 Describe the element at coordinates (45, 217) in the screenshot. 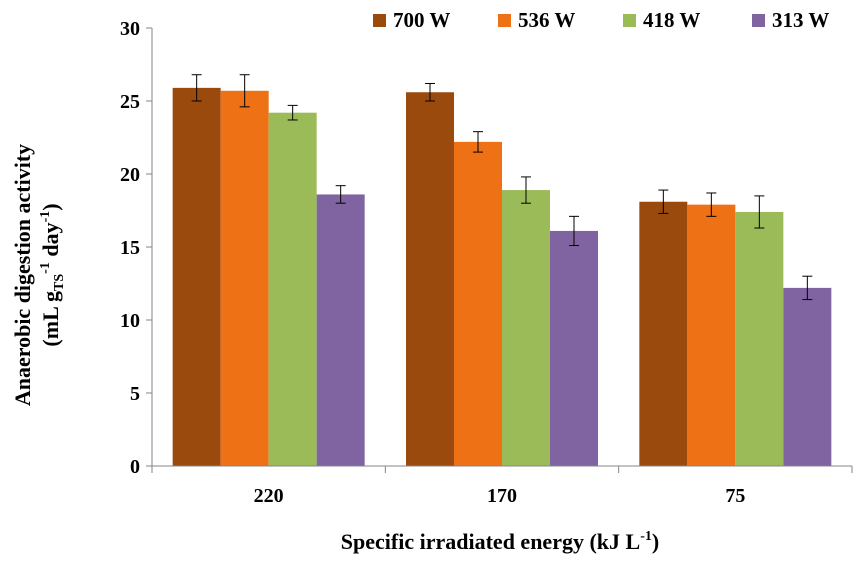

I see `y-unit-superscript-2: -1` at that location.